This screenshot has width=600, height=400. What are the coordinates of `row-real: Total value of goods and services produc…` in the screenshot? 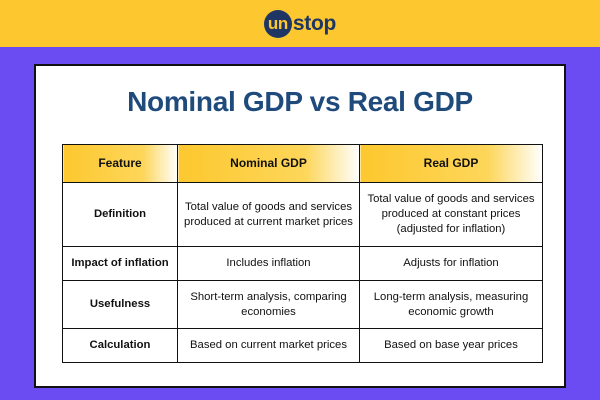 It's located at (451, 214).